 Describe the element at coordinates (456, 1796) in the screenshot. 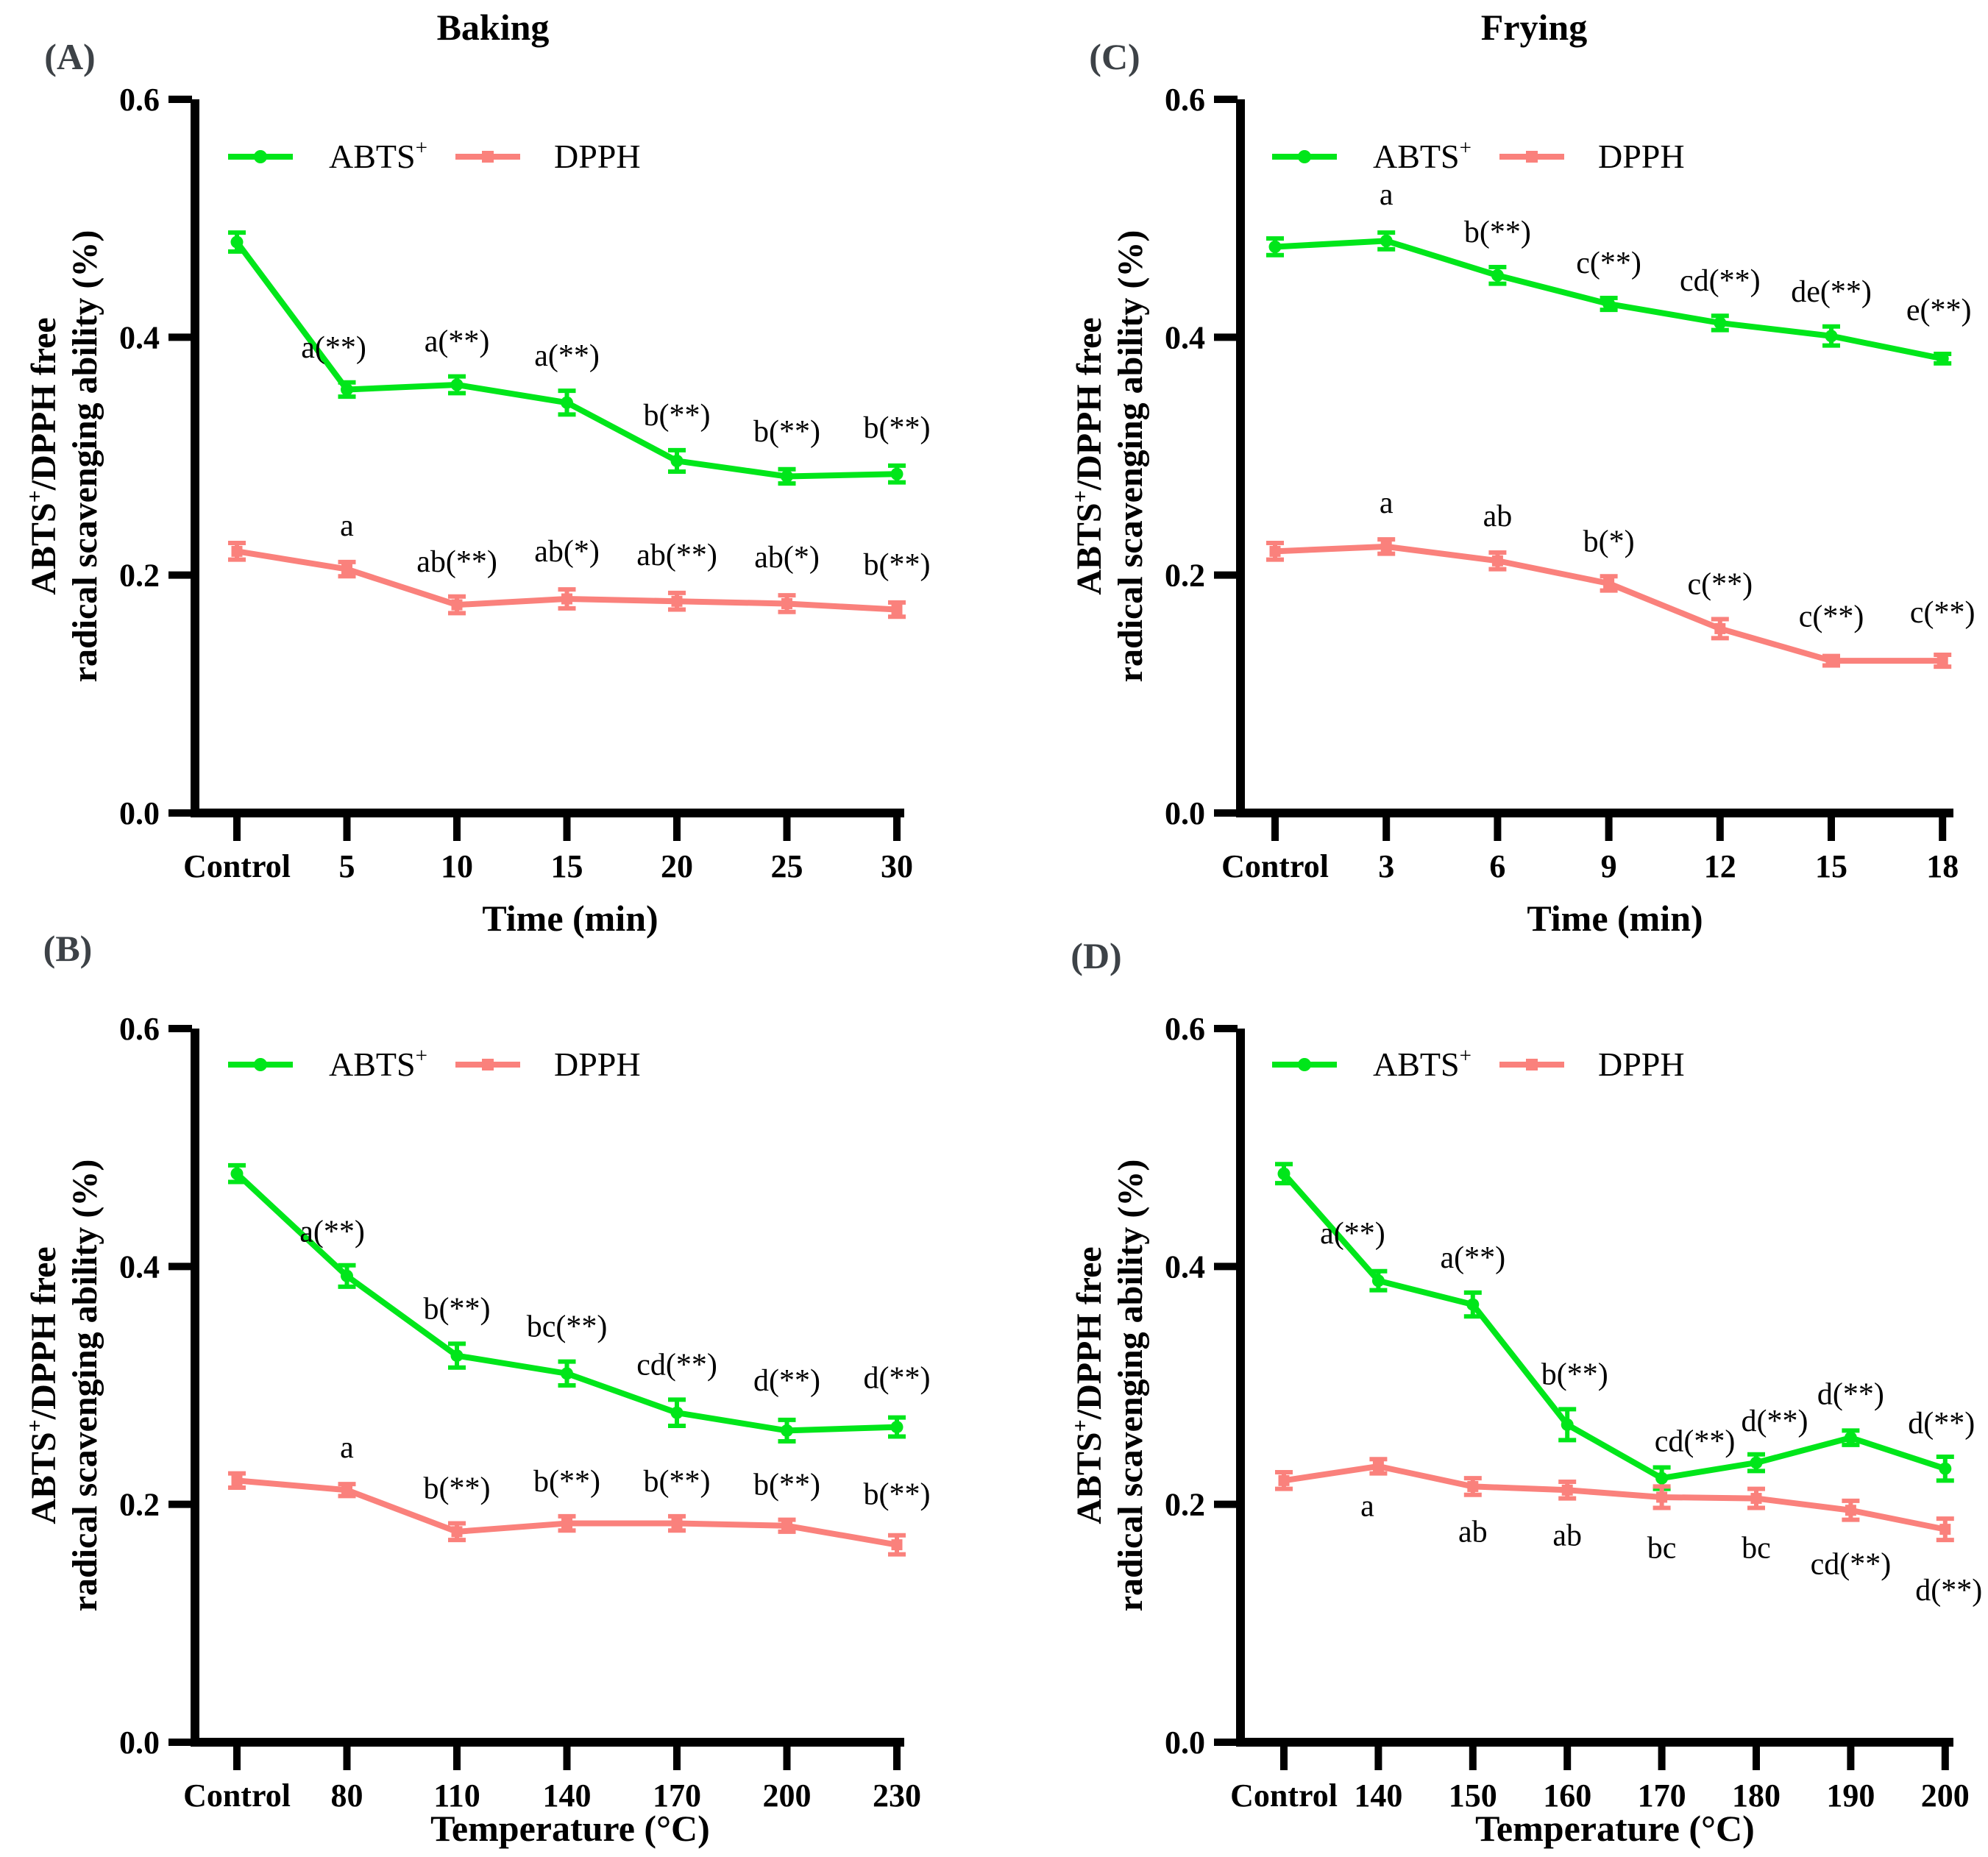

I see `svg-text: 110` at that location.